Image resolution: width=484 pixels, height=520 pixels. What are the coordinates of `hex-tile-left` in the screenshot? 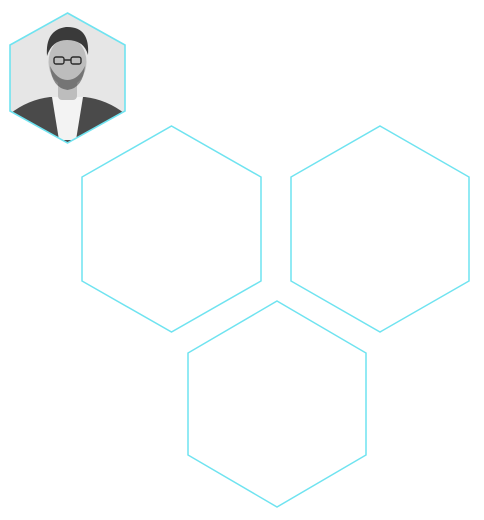 It's located at (171, 229).